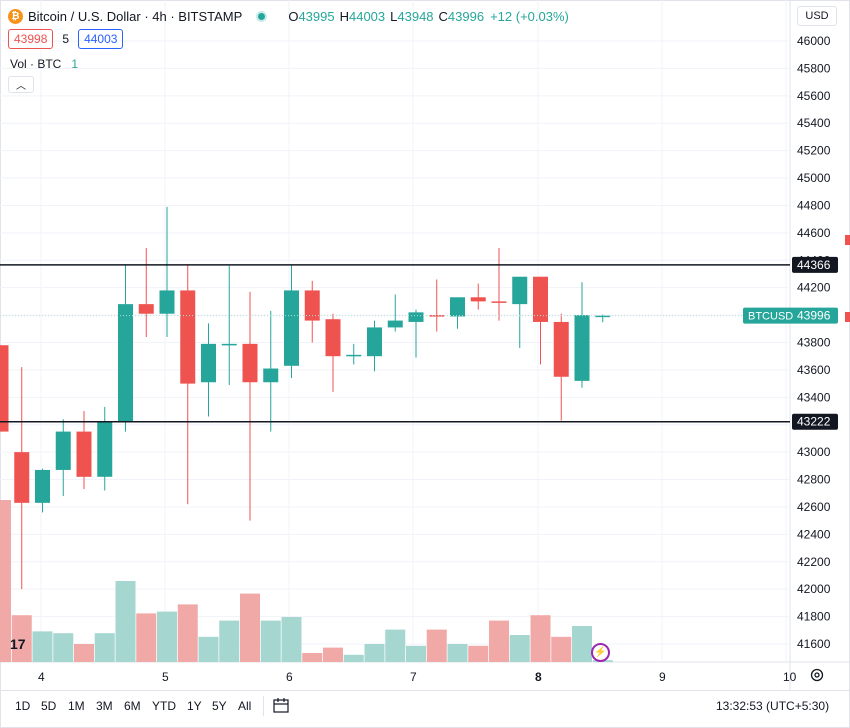 This screenshot has width=850, height=728. Describe the element at coordinates (814, 507) in the screenshot. I see `y-tick-label: 42600` at that location.